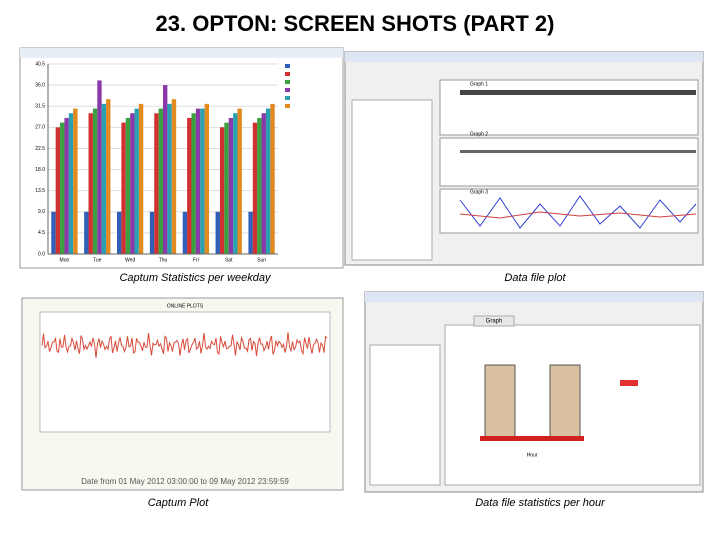  What do you see at coordinates (261, 260) in the screenshot?
I see `x-tick-label: Sun` at bounding box center [261, 260].